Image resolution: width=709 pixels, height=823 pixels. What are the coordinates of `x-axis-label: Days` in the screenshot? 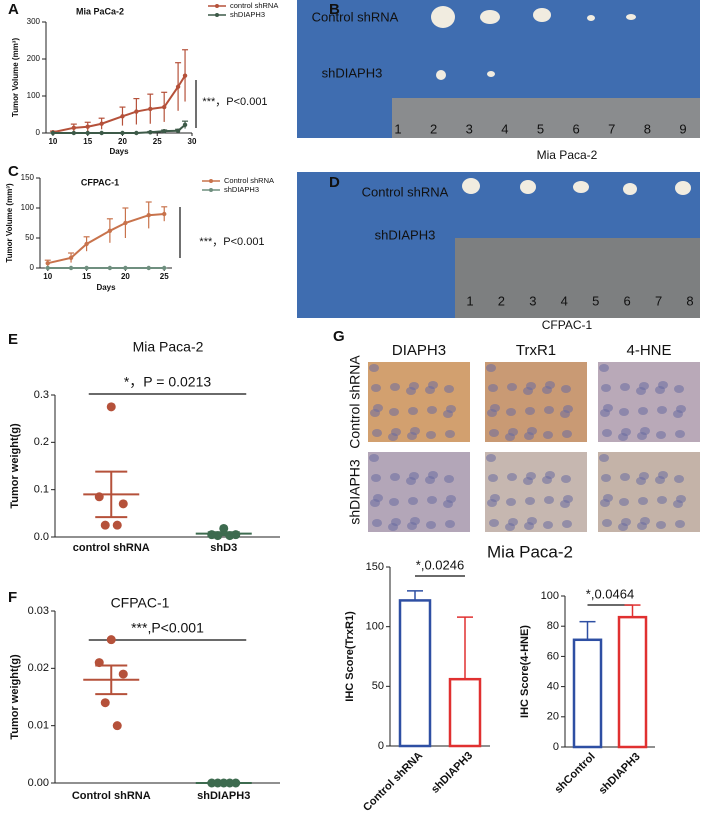 It's located at (106, 287).